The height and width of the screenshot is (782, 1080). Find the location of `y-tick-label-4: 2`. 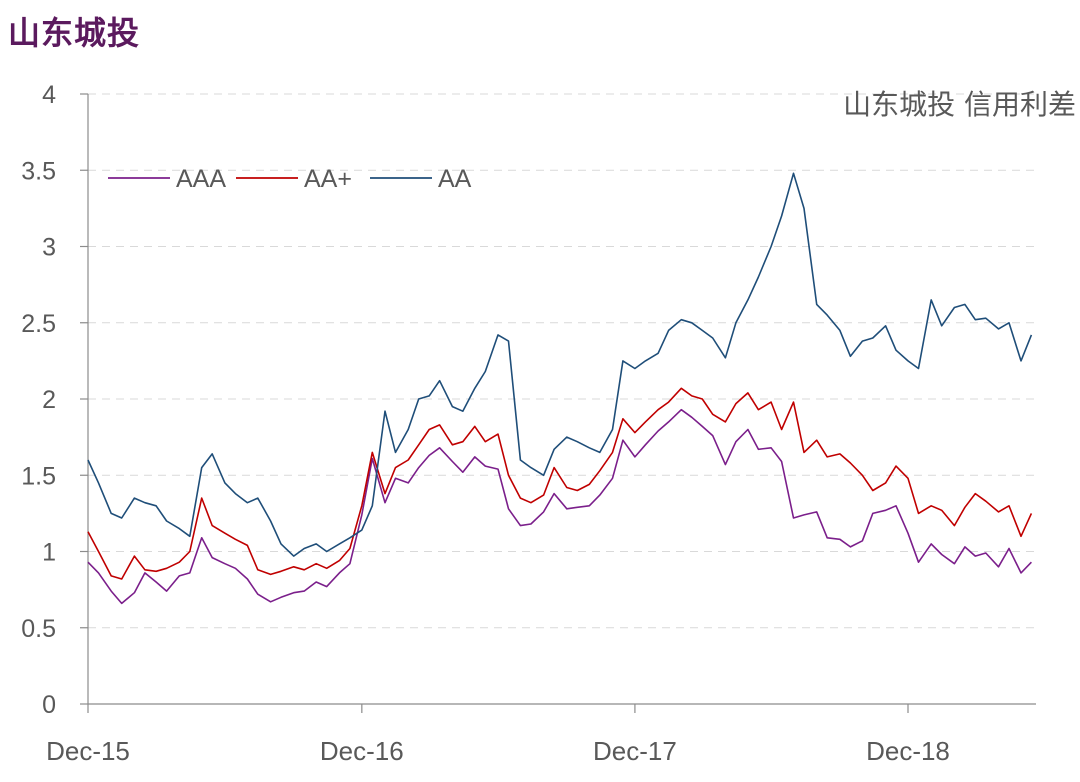

y-tick-label-4: 2 is located at coordinates (49, 400).